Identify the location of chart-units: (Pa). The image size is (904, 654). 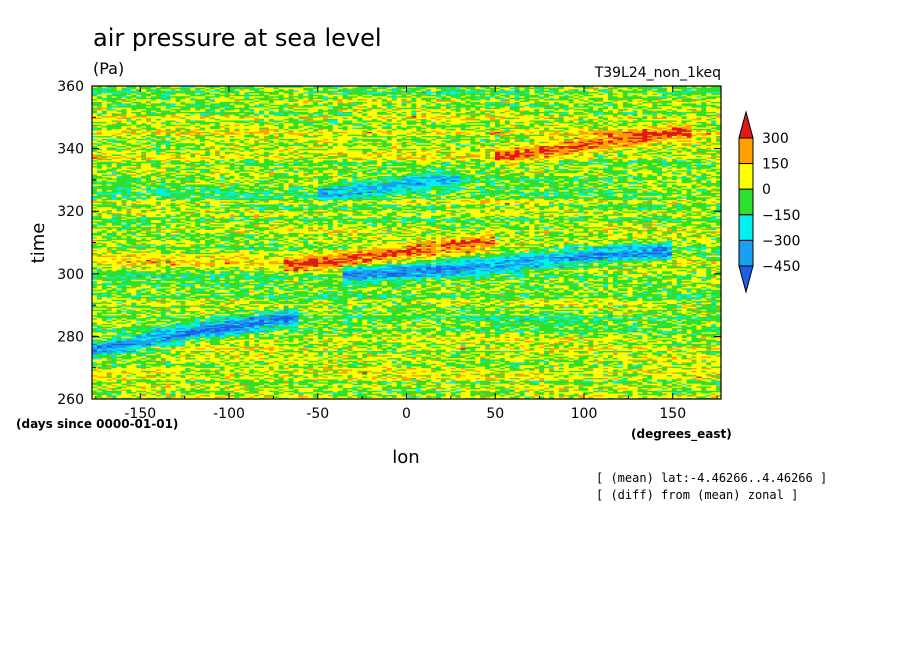
(108, 68).